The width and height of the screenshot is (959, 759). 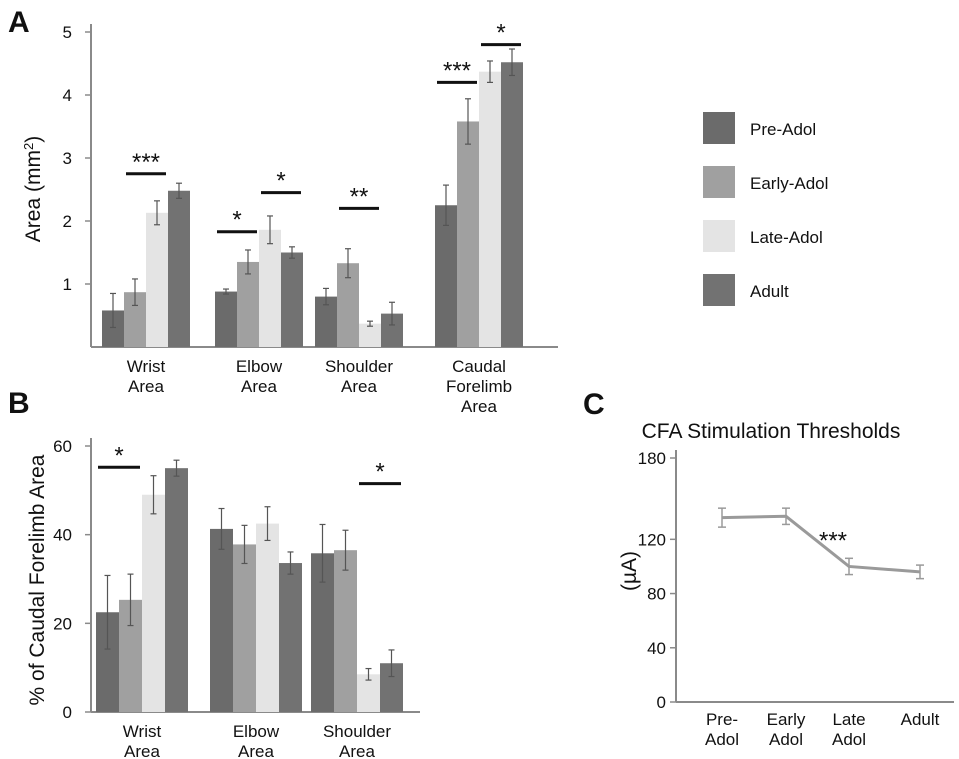 What do you see at coordinates (789, 183) in the screenshot?
I see `legend-label: Early-Adol` at bounding box center [789, 183].